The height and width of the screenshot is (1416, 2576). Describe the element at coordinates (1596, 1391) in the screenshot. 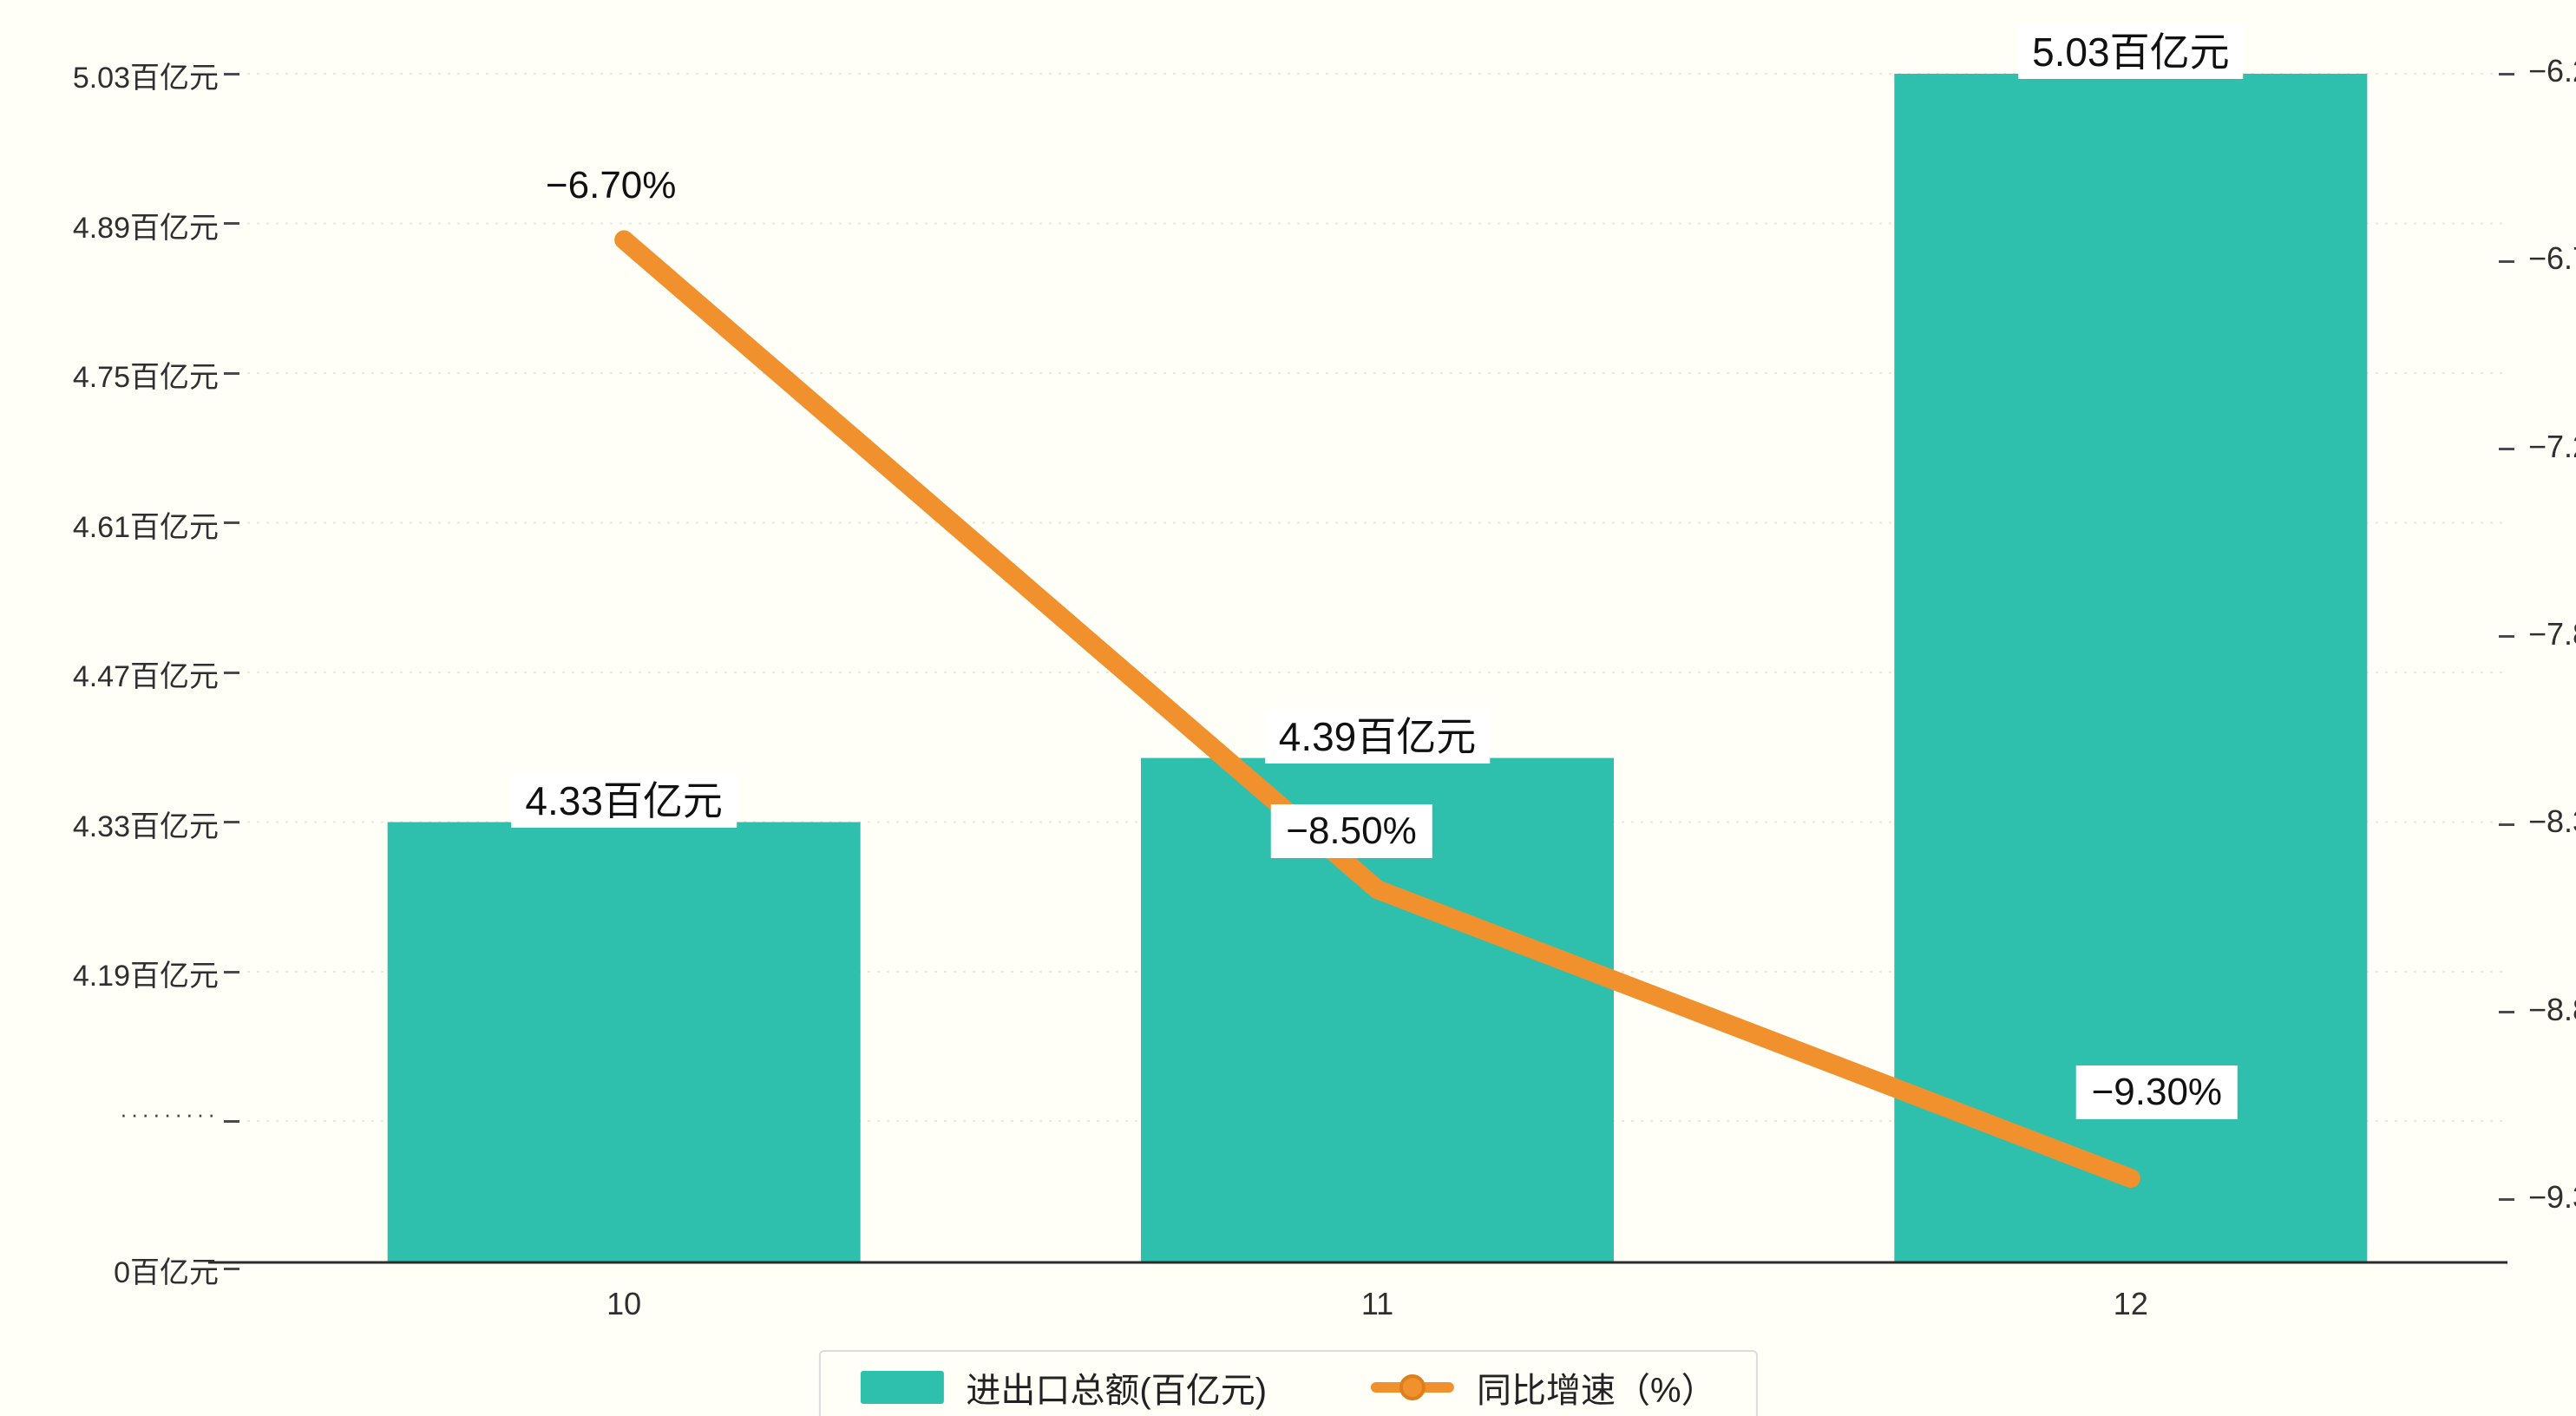

I see `legend-label-line-series: 同比增速（%）` at that location.